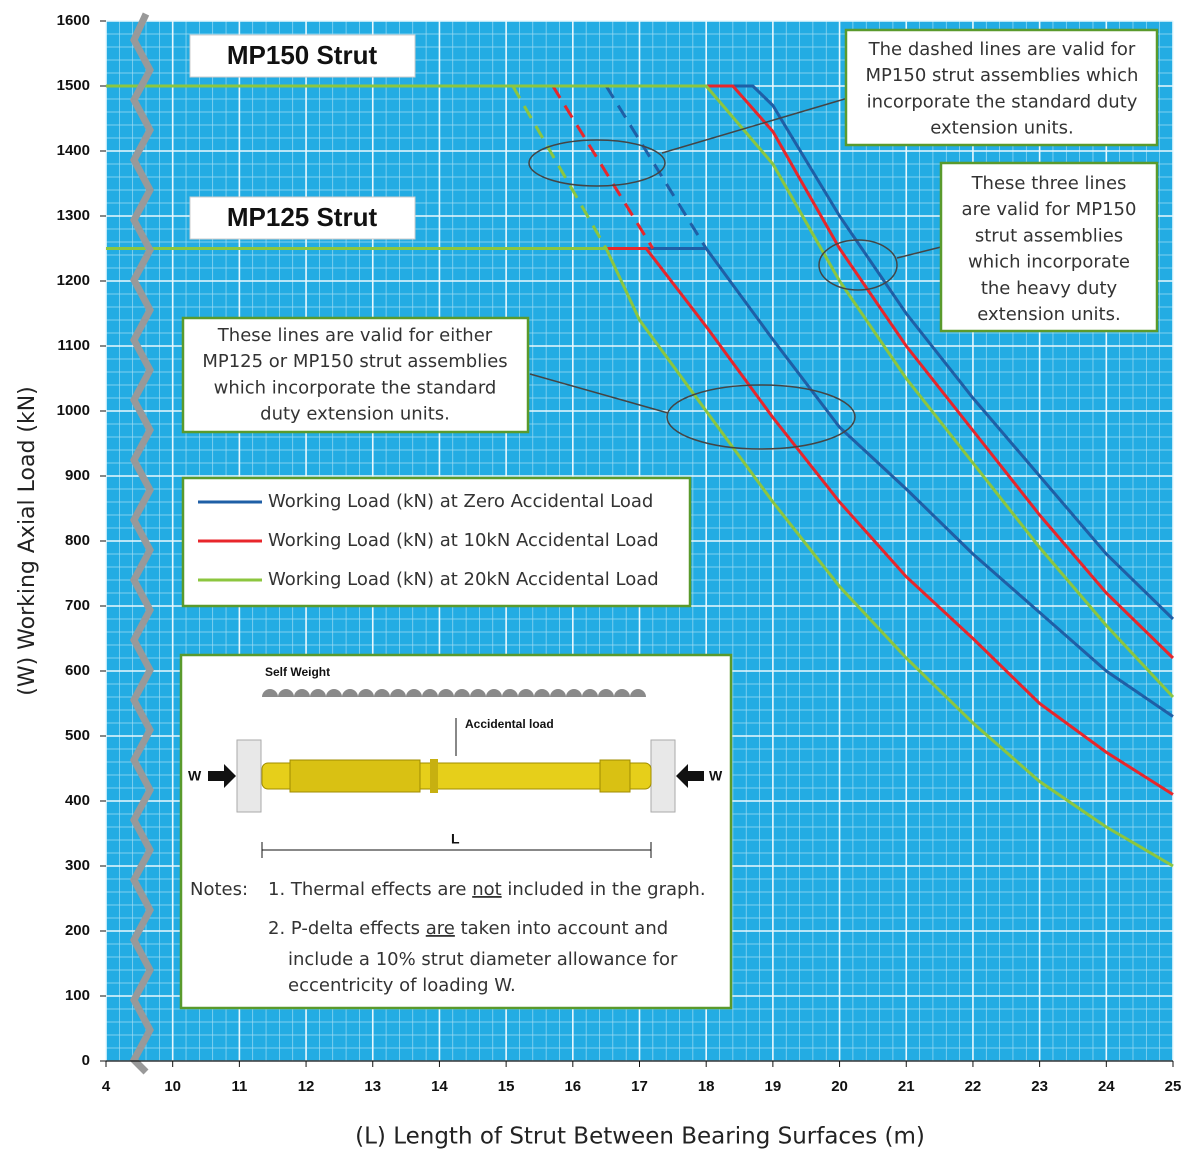 The image size is (1189, 1150). Describe the element at coordinates (1002, 101) in the screenshot. I see `callout-text: incorporate the standard duty` at that location.